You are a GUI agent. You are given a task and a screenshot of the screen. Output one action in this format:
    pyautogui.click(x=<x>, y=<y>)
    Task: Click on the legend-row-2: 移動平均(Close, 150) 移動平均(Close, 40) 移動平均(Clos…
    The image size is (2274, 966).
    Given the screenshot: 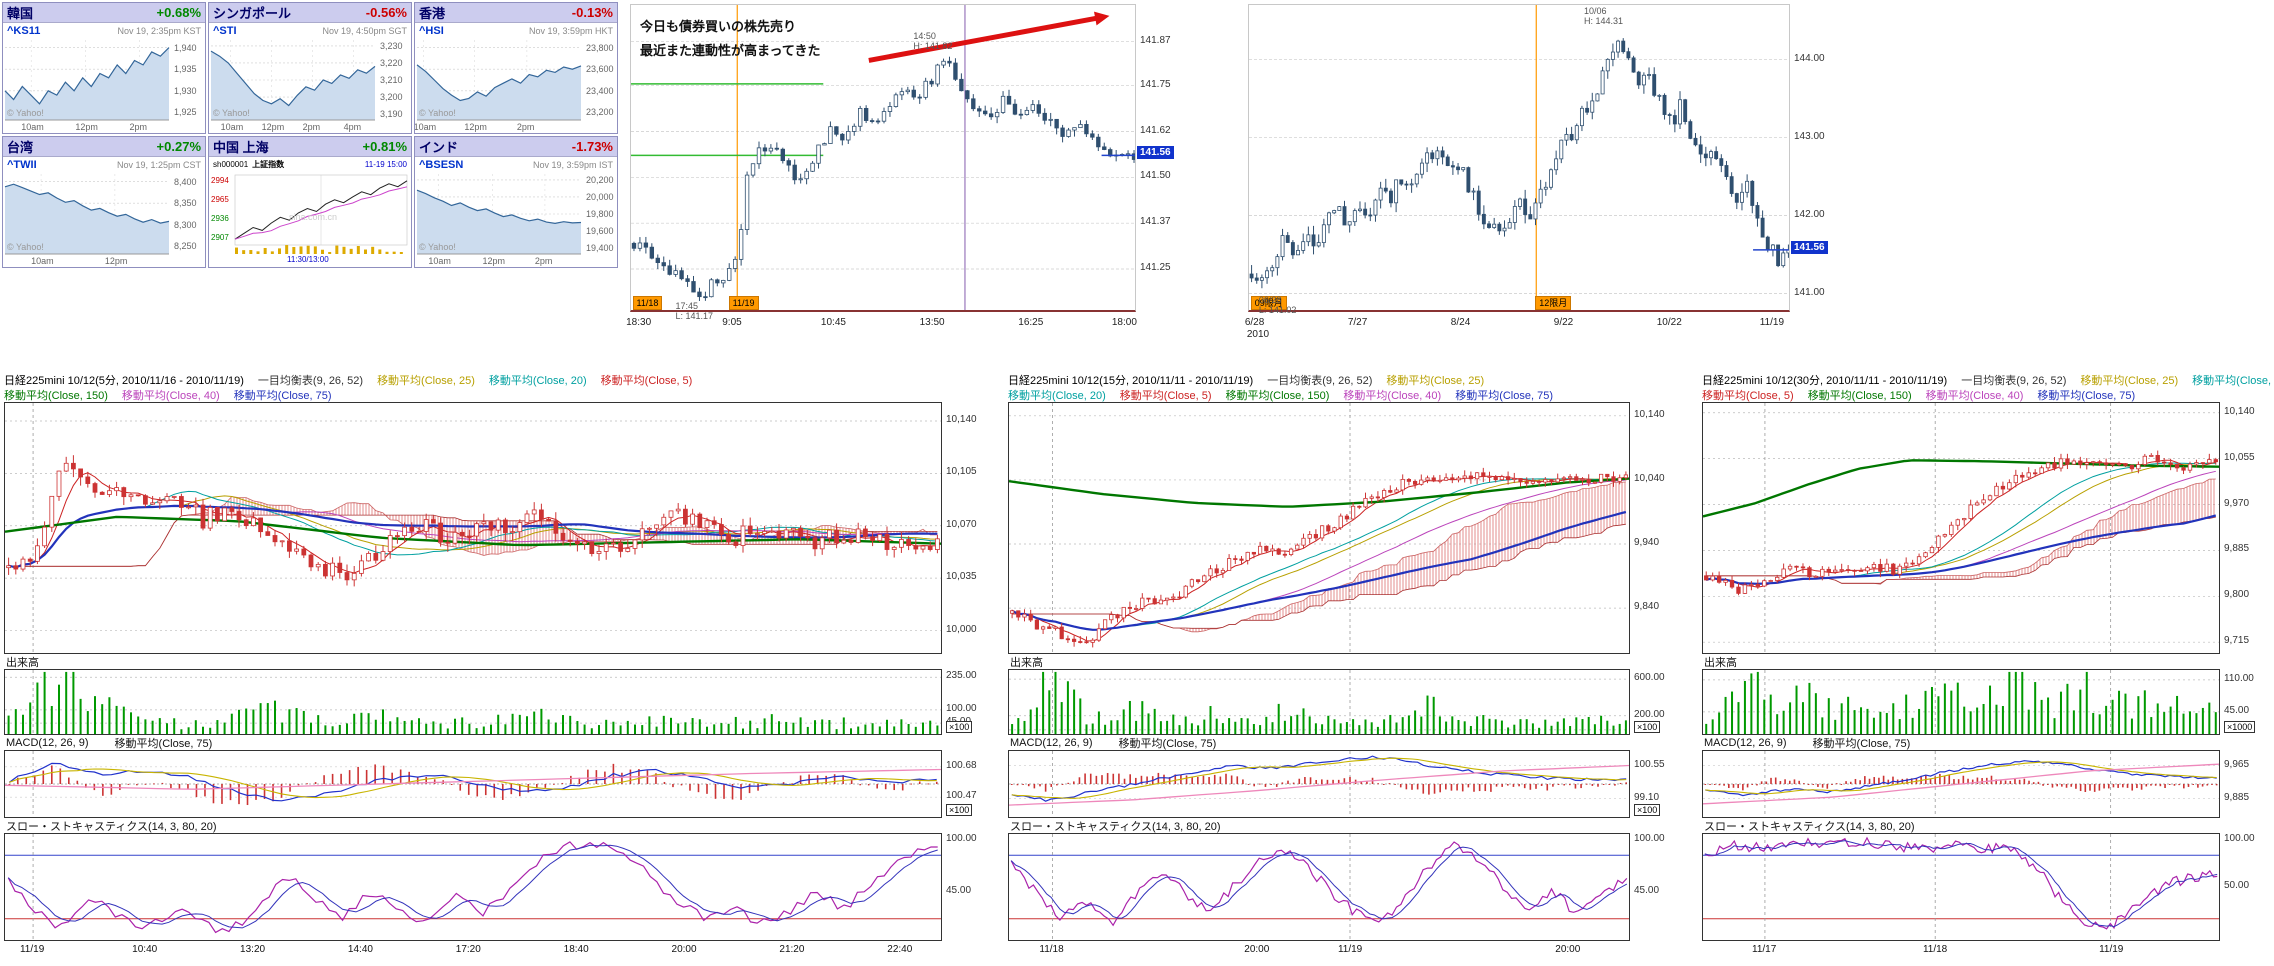 What is the action you would take?
    pyautogui.click(x=500, y=394)
    